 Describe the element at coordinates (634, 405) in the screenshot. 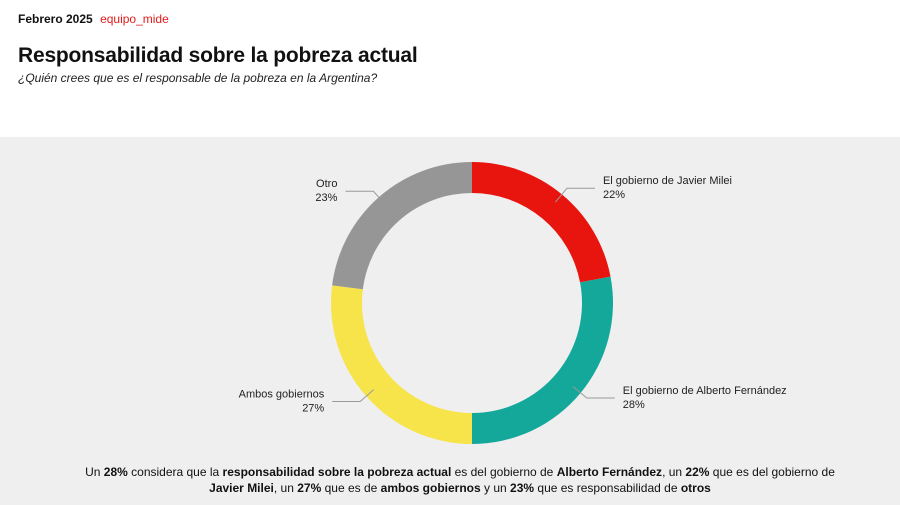

I see `slice-value: 28%` at that location.